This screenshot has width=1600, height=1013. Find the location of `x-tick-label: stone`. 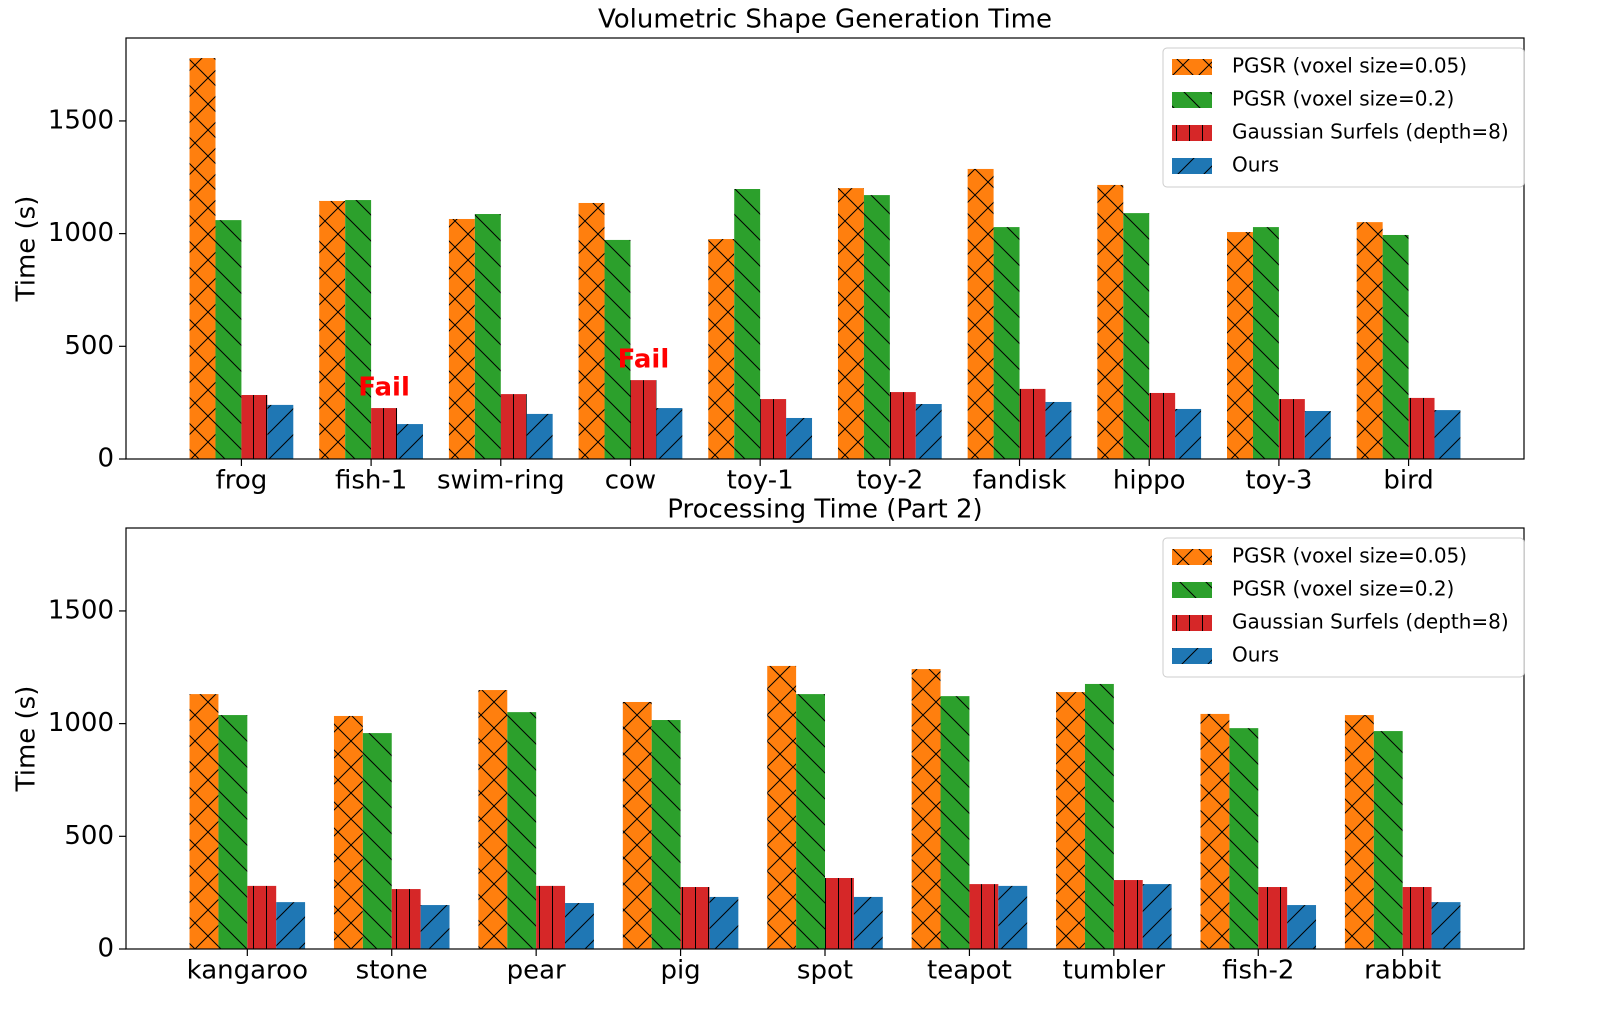

x-tick-label: stone is located at coordinates (392, 971).